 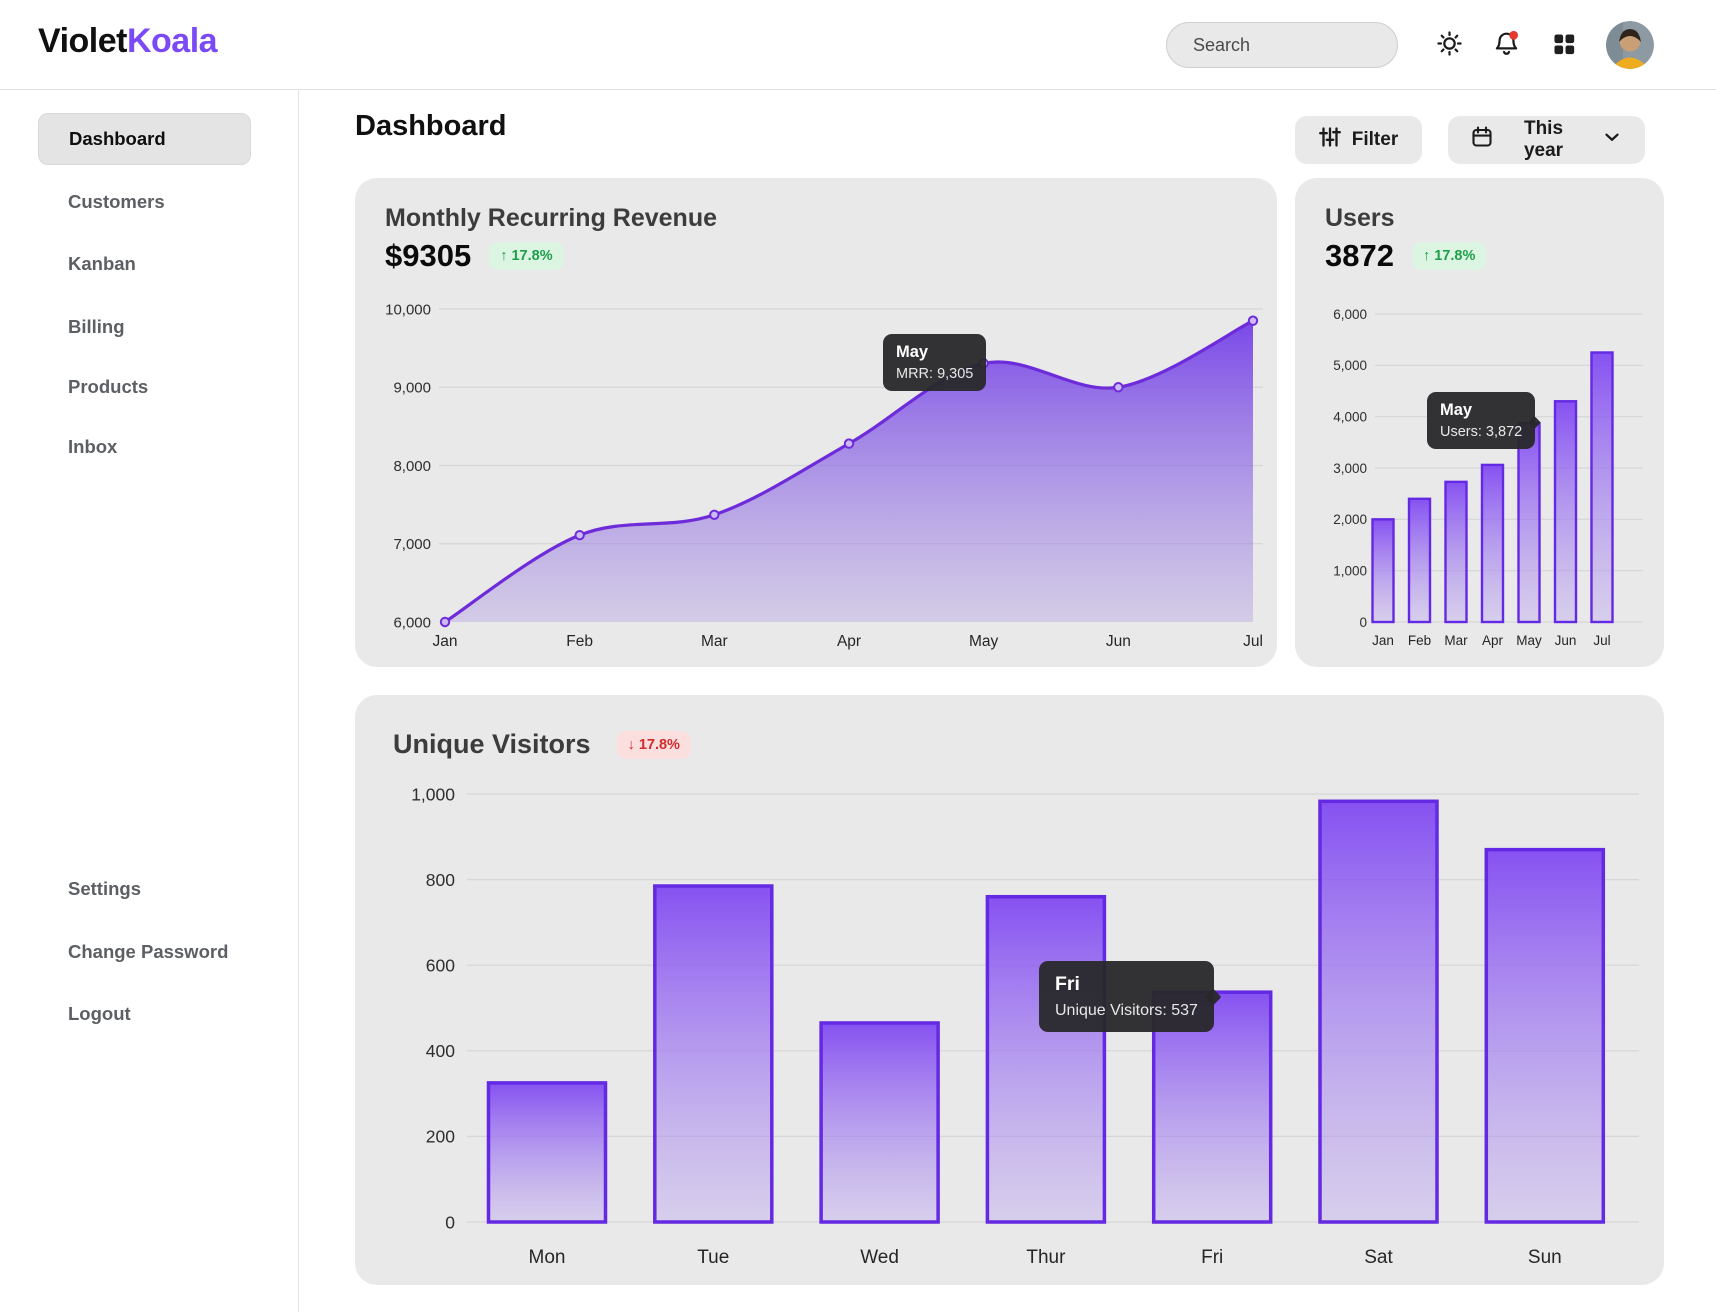 I want to click on bell-icon, so click(x=1506, y=45).